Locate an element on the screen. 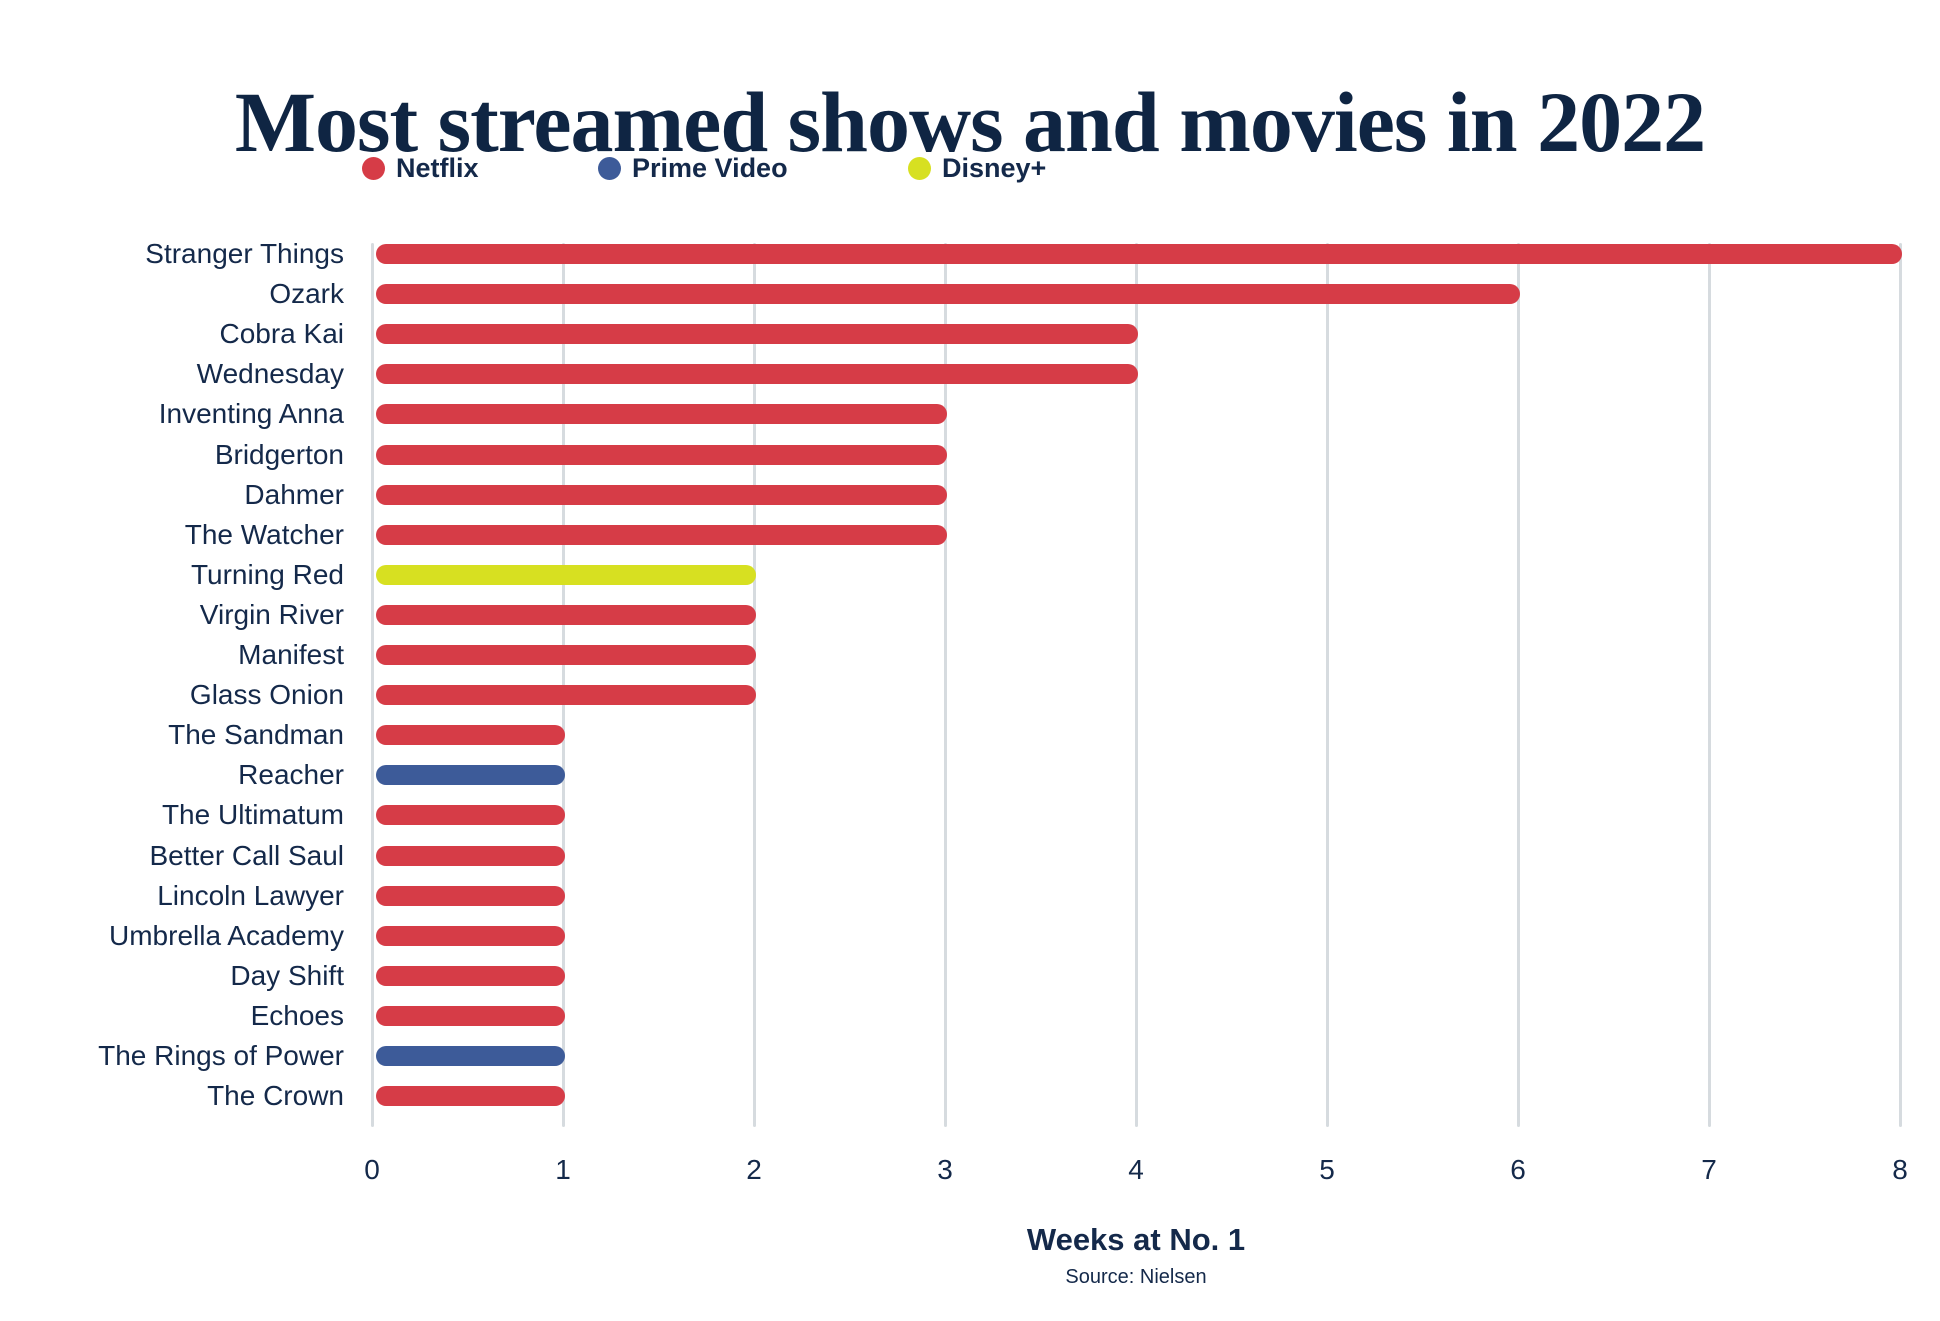  category-label: Day Shift is located at coordinates (287, 975).